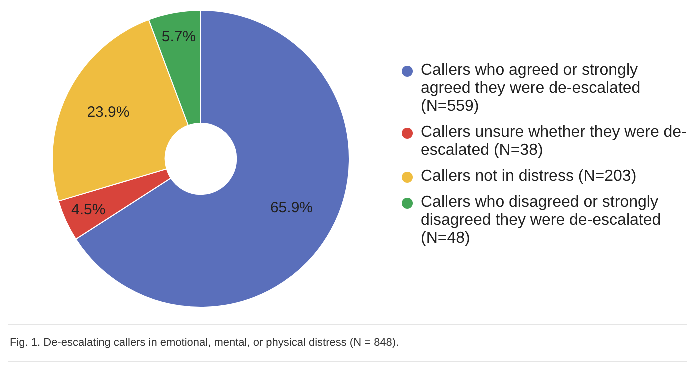 Image resolution: width=695 pixels, height=377 pixels. What do you see at coordinates (108, 113) in the screenshot?
I see `data-label: 23.9%` at bounding box center [108, 113].